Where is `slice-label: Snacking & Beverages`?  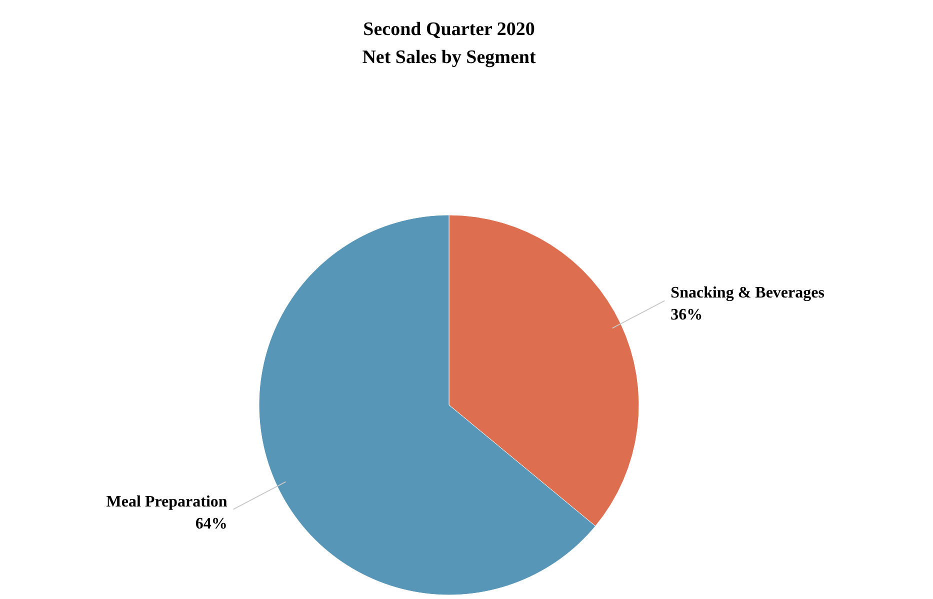 slice-label: Snacking & Beverages is located at coordinates (747, 293).